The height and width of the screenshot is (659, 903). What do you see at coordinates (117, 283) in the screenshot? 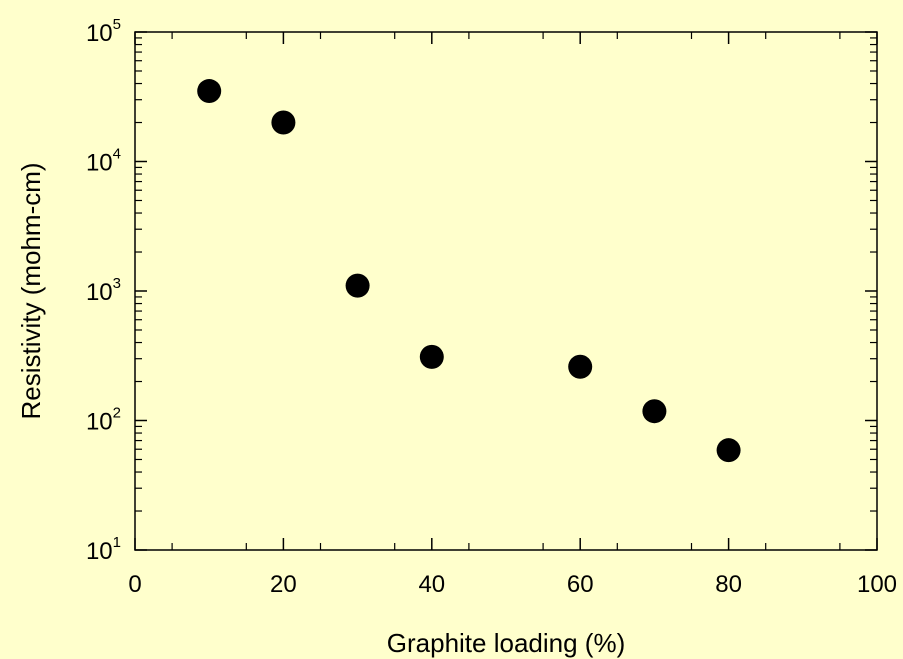
I see `y-tick-exponent: 3` at bounding box center [117, 283].